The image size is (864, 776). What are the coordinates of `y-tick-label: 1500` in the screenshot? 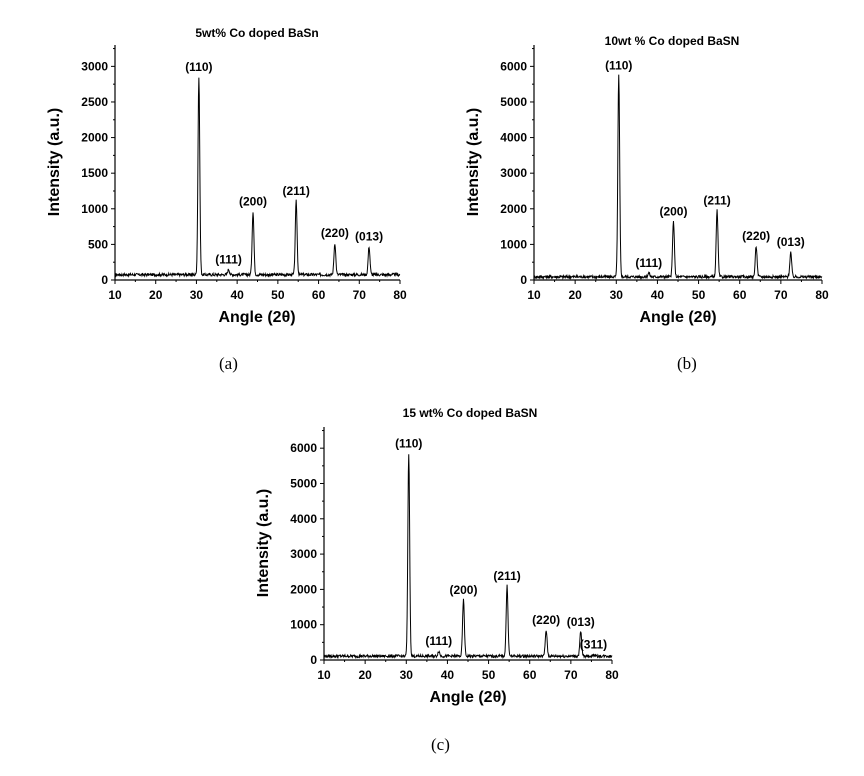 It's located at (94, 173).